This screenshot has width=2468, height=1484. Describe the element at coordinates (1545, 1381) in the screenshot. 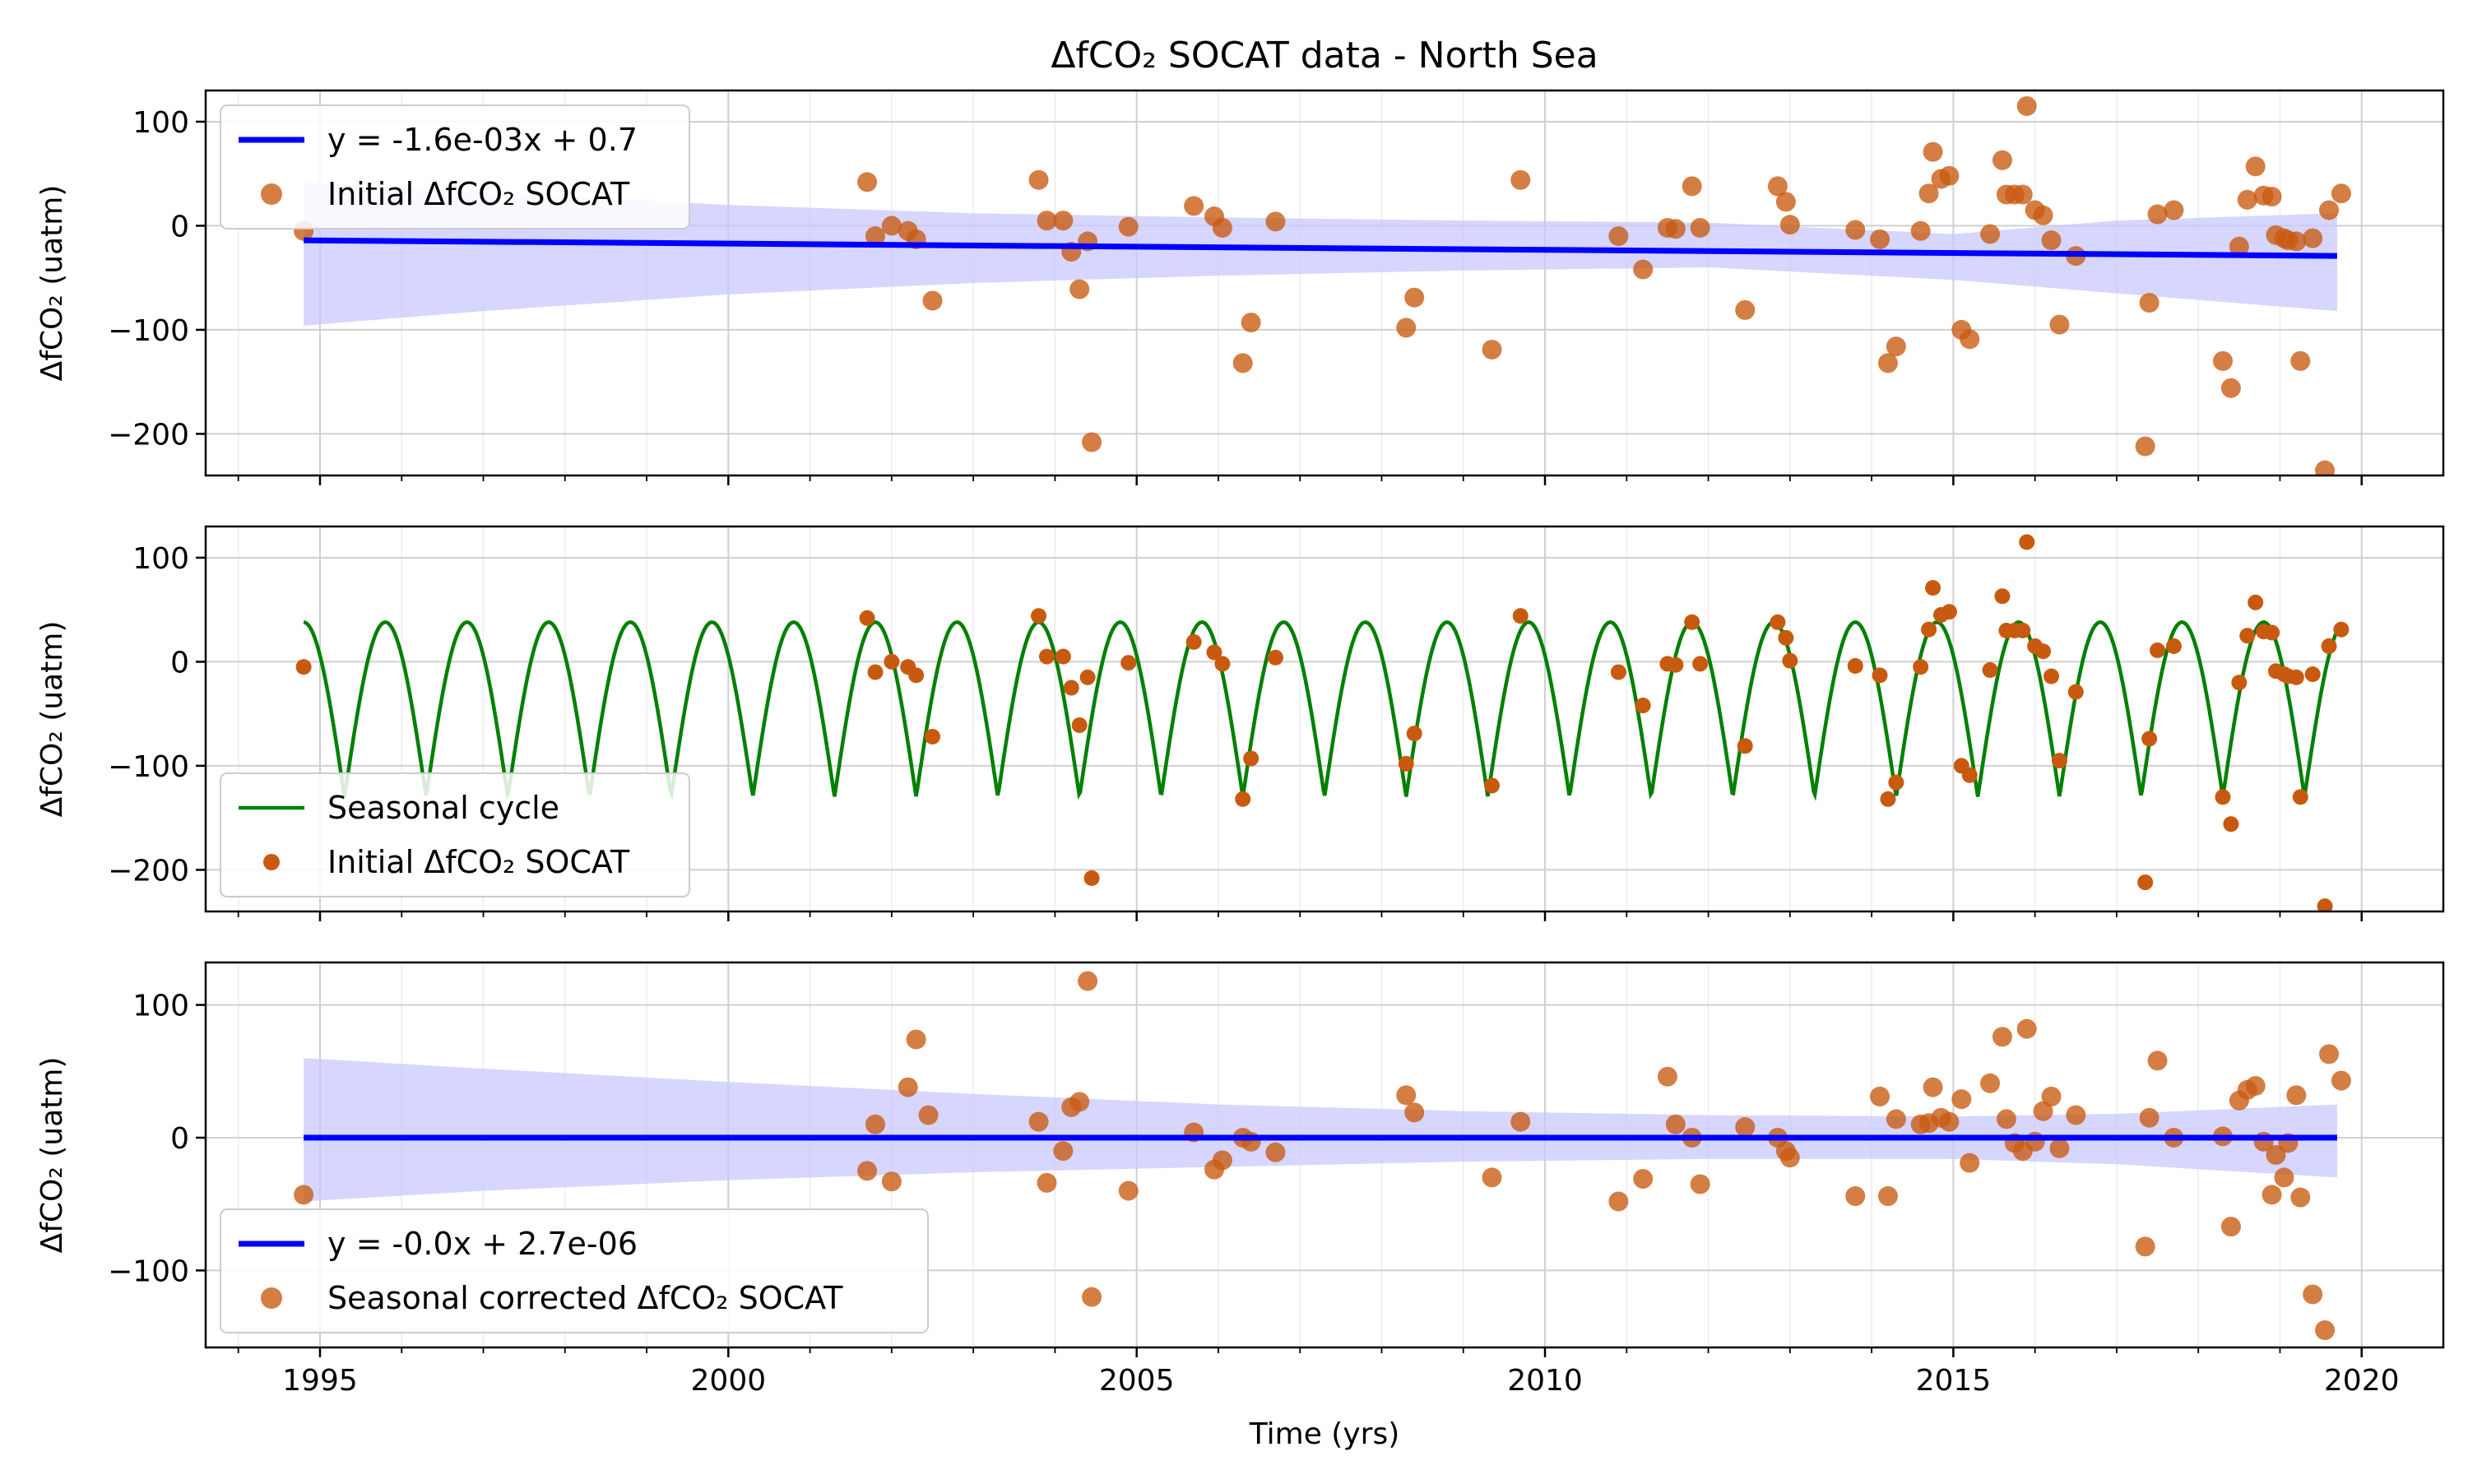

I see `x-tick-label: 2010` at that location.